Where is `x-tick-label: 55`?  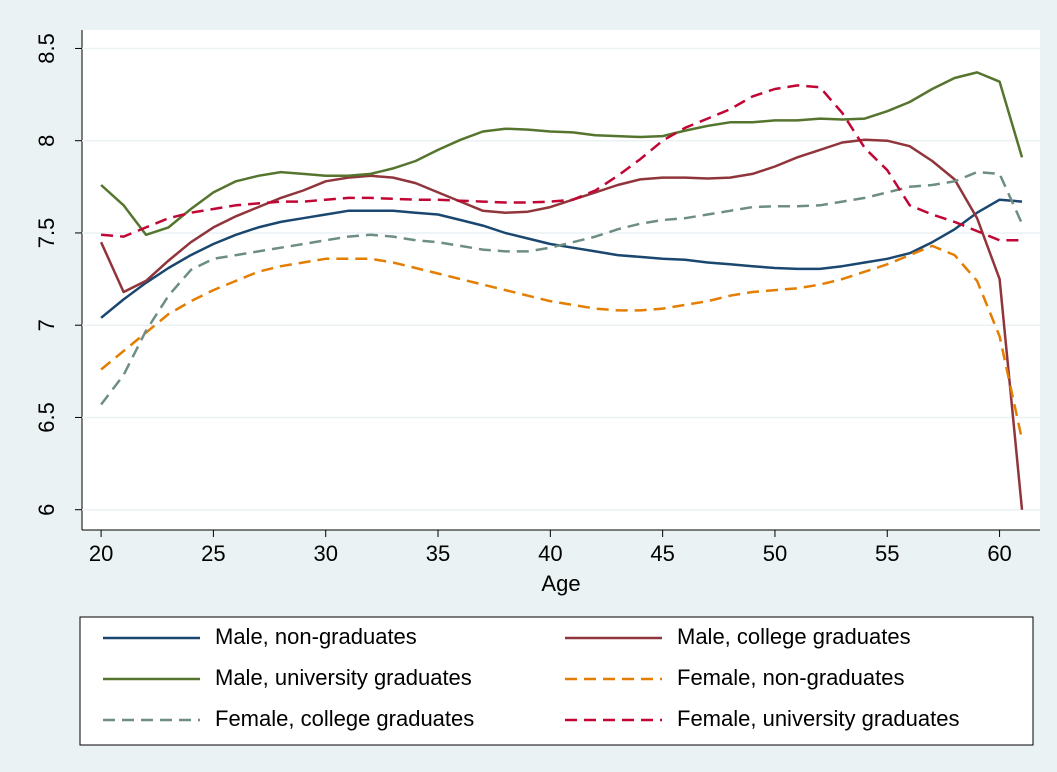 x-tick-label: 55 is located at coordinates (887, 553).